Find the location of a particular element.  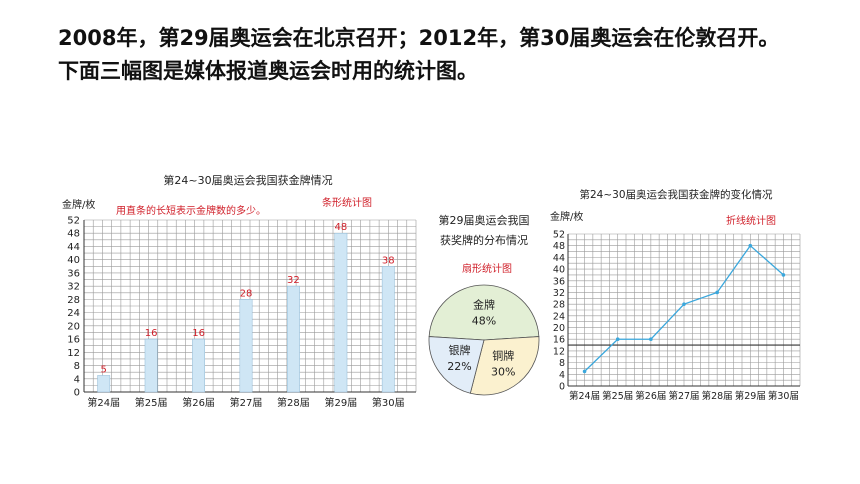

bar-y-tick-label: 36 is located at coordinates (73, 273).